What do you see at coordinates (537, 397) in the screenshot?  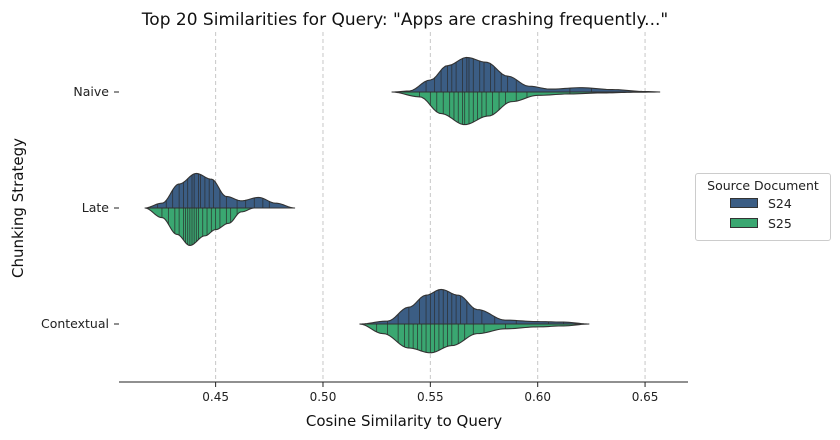 I see `x-tick-label: 0.60` at bounding box center [537, 397].